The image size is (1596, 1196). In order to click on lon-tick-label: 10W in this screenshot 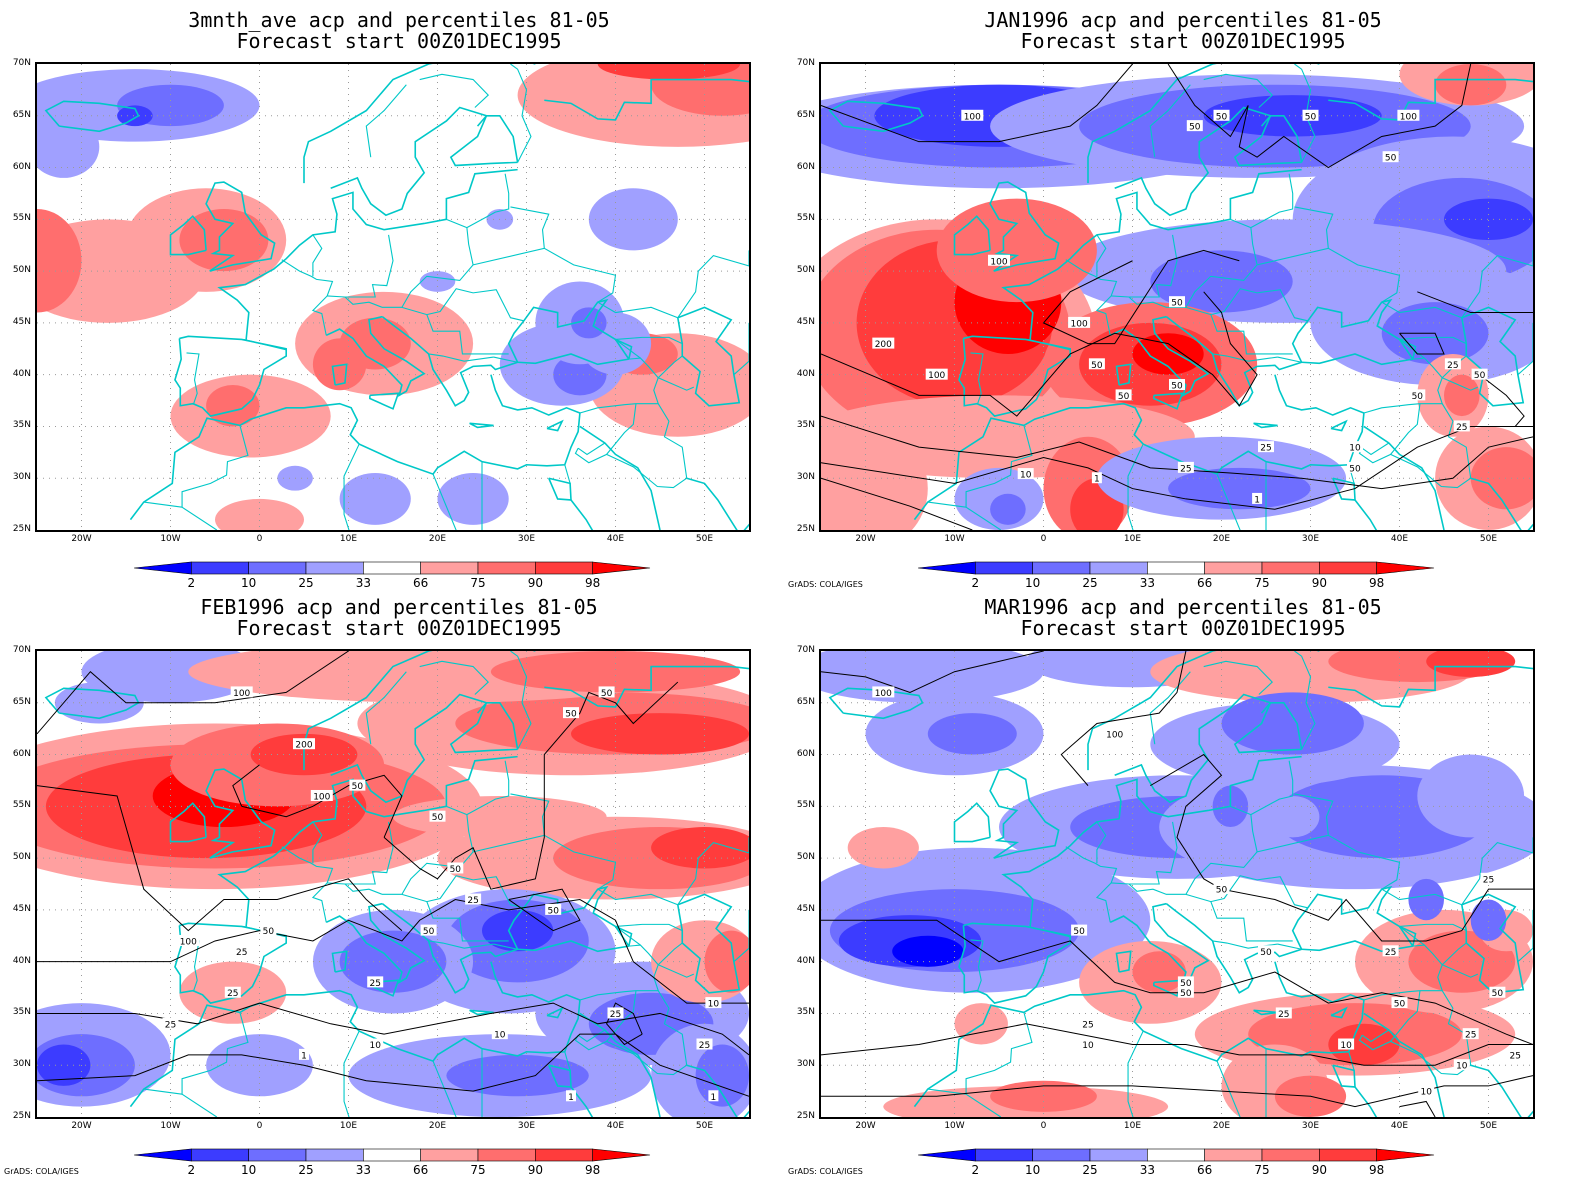, I will do `click(170, 1126)`.